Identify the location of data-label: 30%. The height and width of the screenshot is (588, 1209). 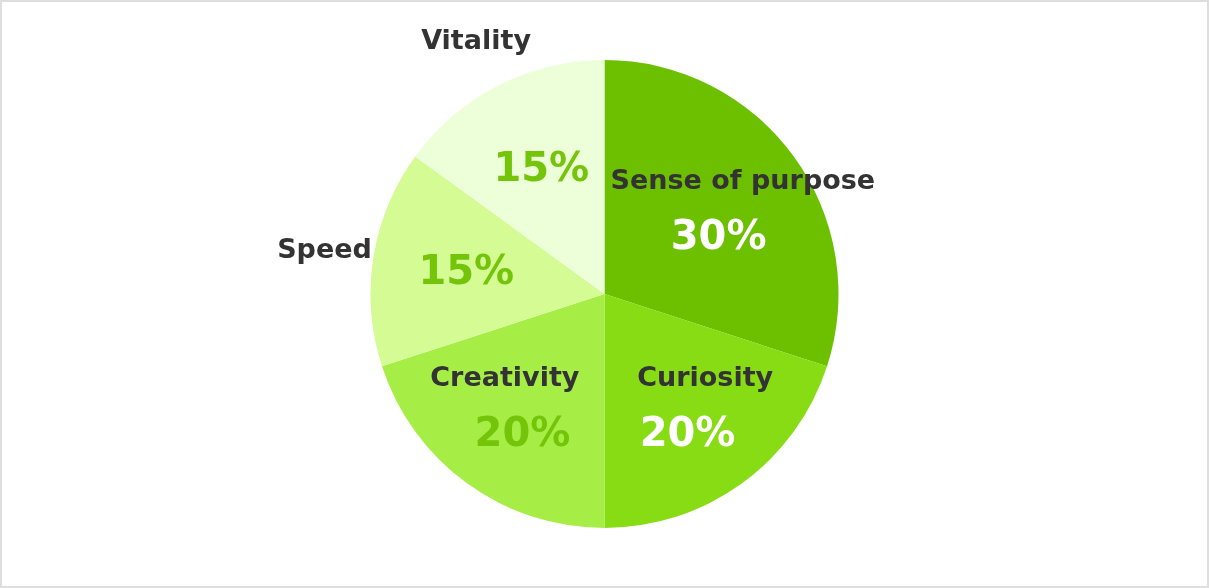
(718, 235).